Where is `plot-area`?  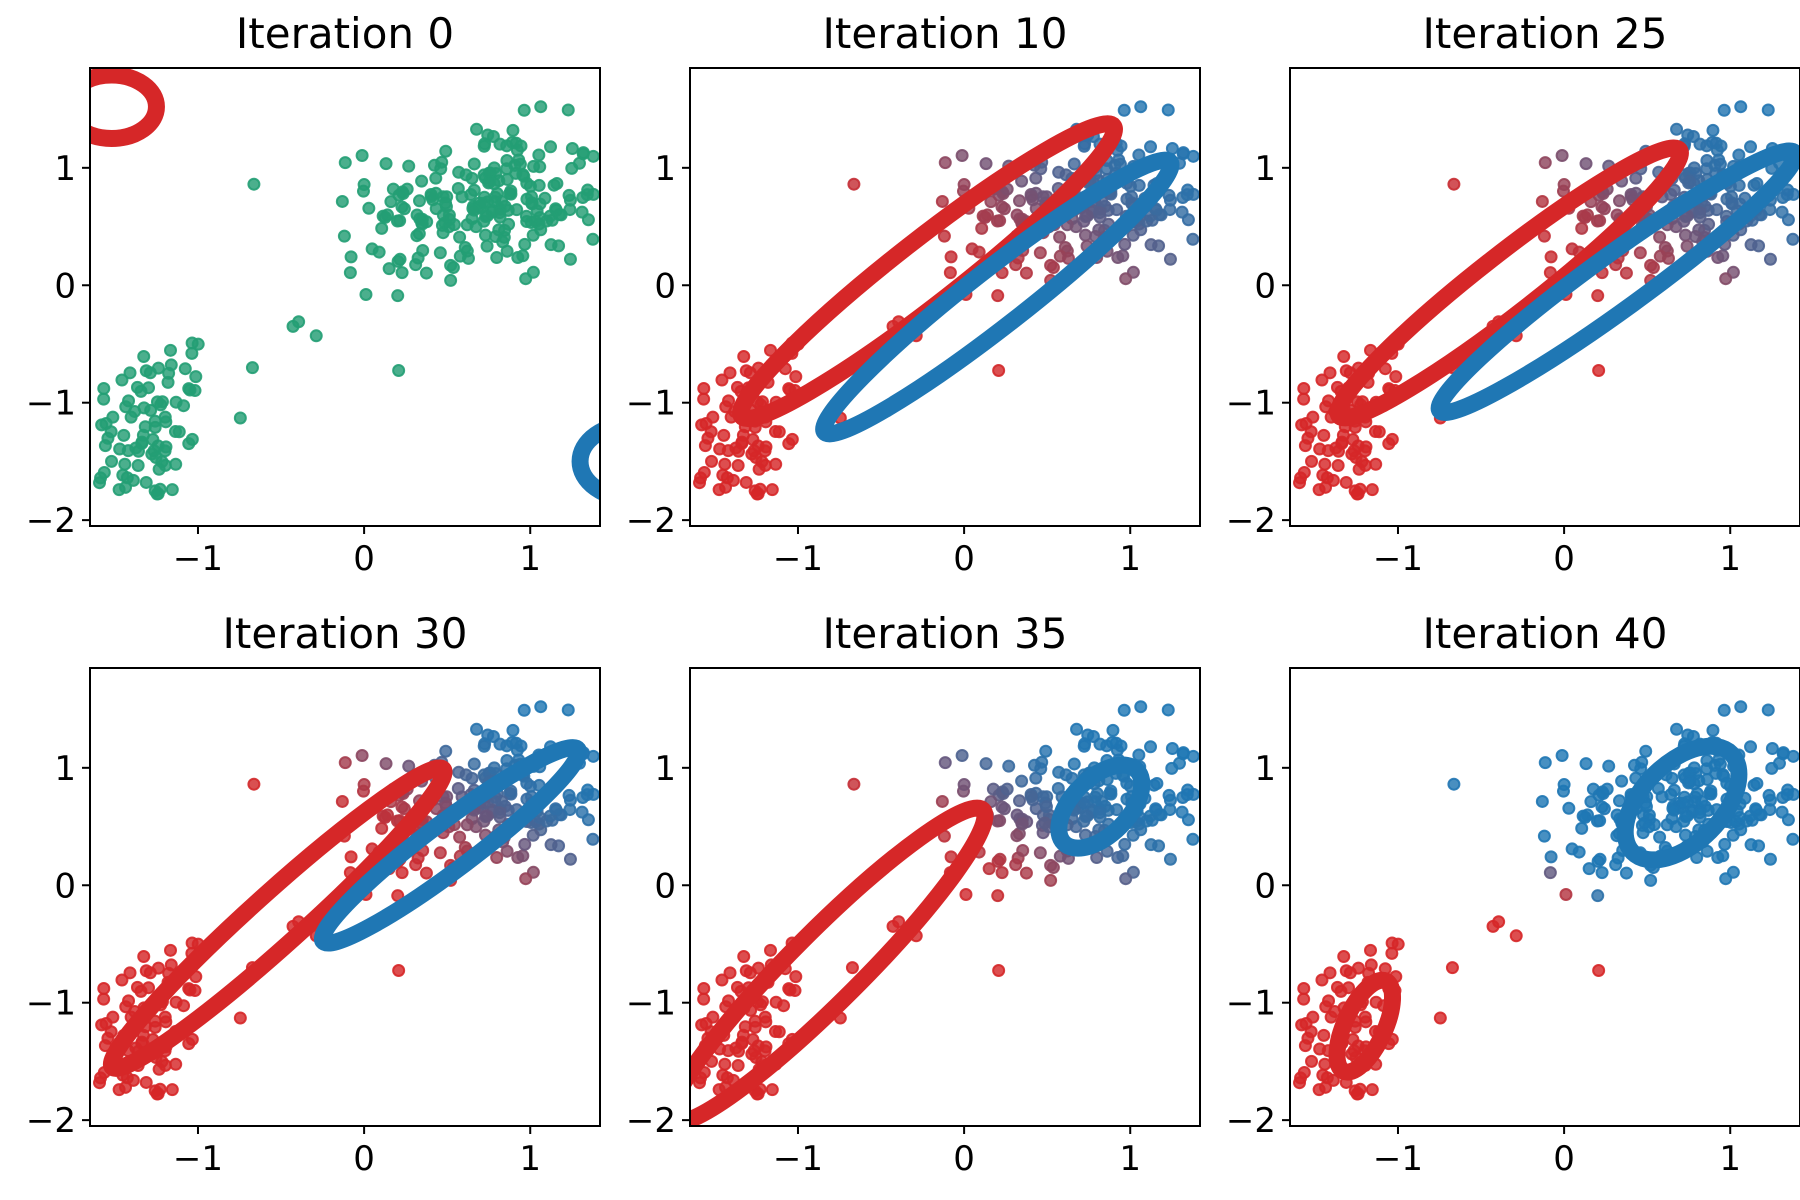
plot-area is located at coordinates (346, 900).